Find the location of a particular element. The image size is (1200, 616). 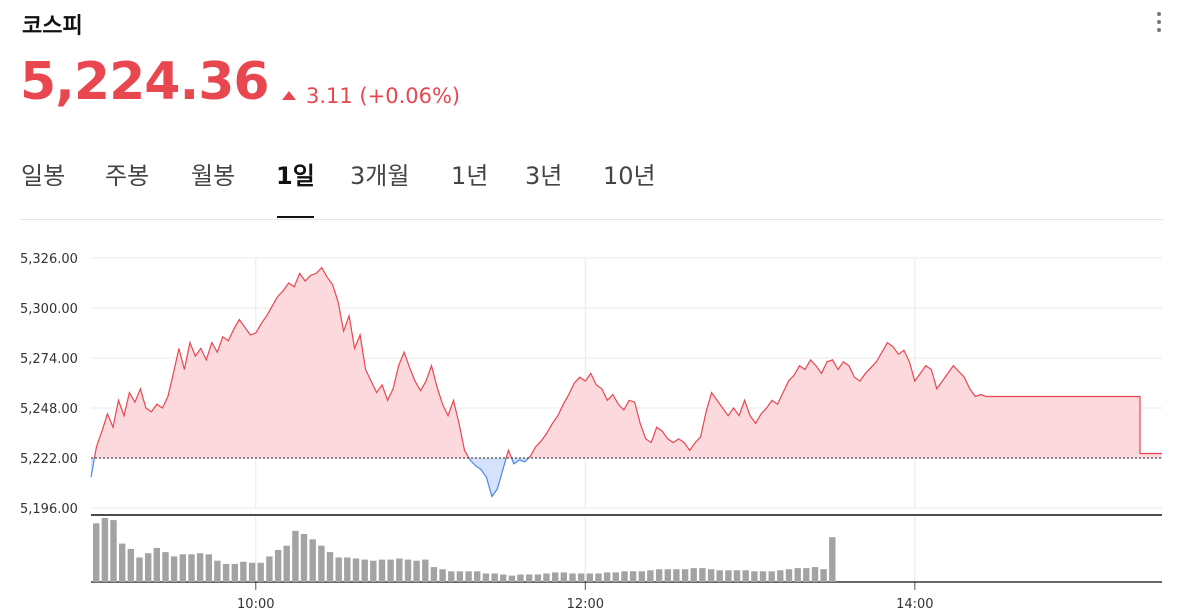

y-tick-label: 5,300.00 is located at coordinates (49, 309).